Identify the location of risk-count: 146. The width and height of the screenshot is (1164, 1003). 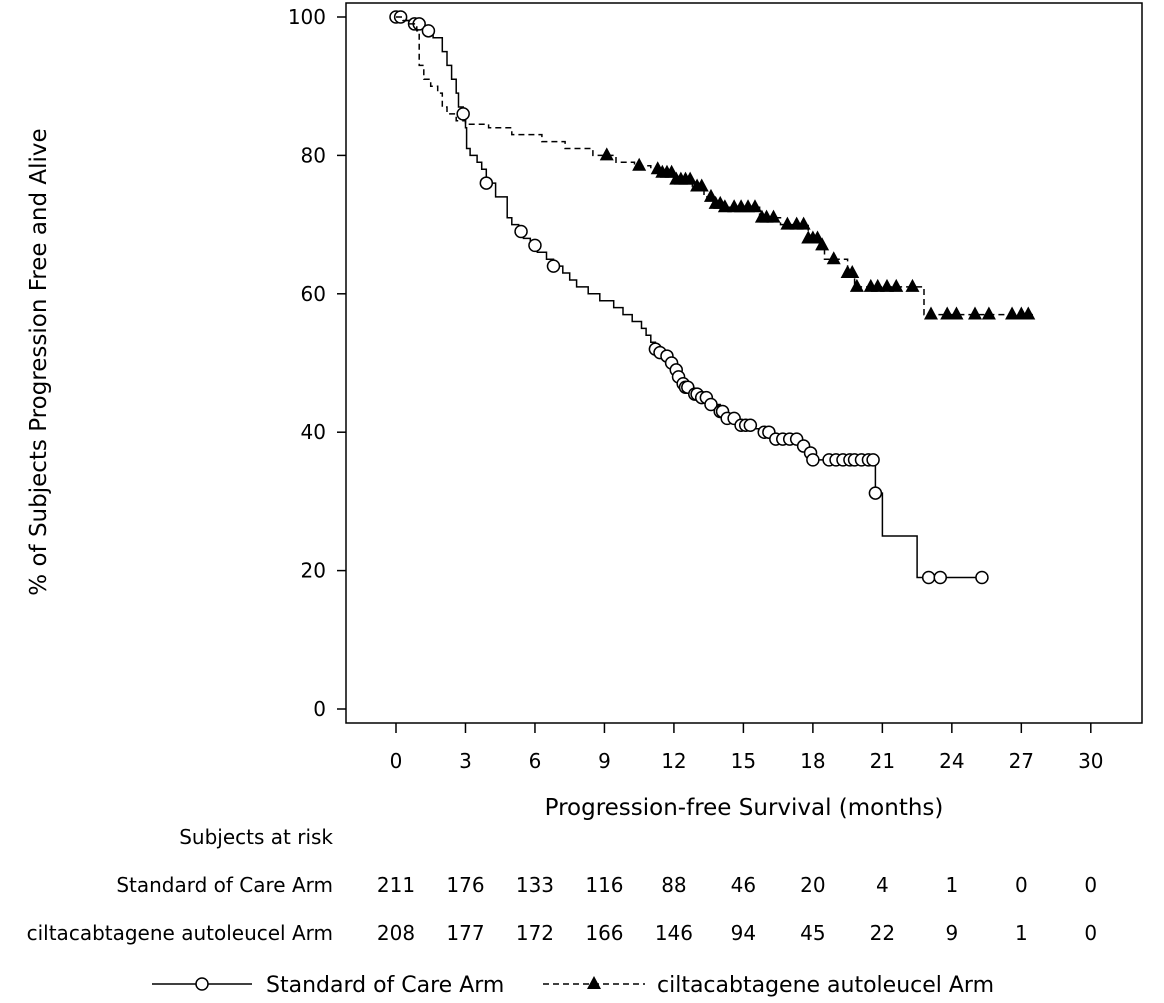
(674, 933).